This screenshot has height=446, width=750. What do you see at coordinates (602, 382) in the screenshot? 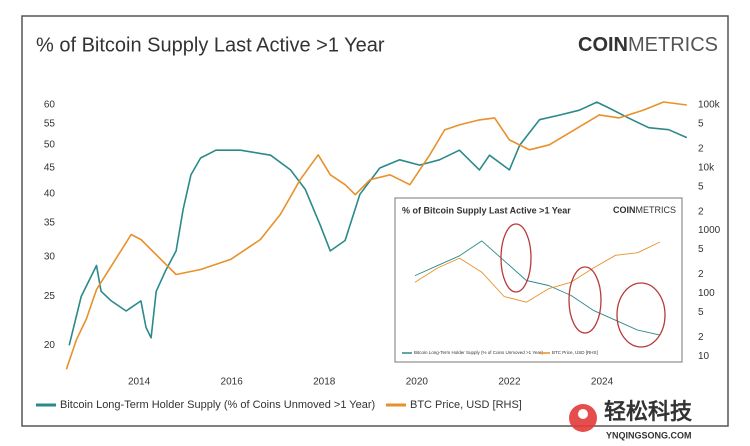
I see `x-tick-label: 2024` at bounding box center [602, 382].